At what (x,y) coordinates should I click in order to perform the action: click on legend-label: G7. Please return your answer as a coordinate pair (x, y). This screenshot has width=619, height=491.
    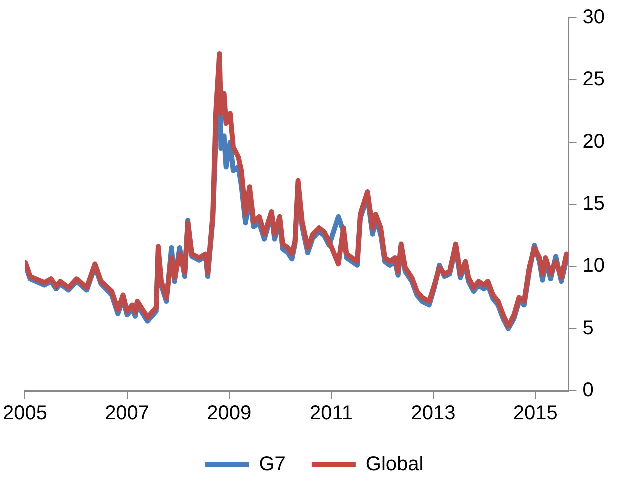
    Looking at the image, I should click on (272, 465).